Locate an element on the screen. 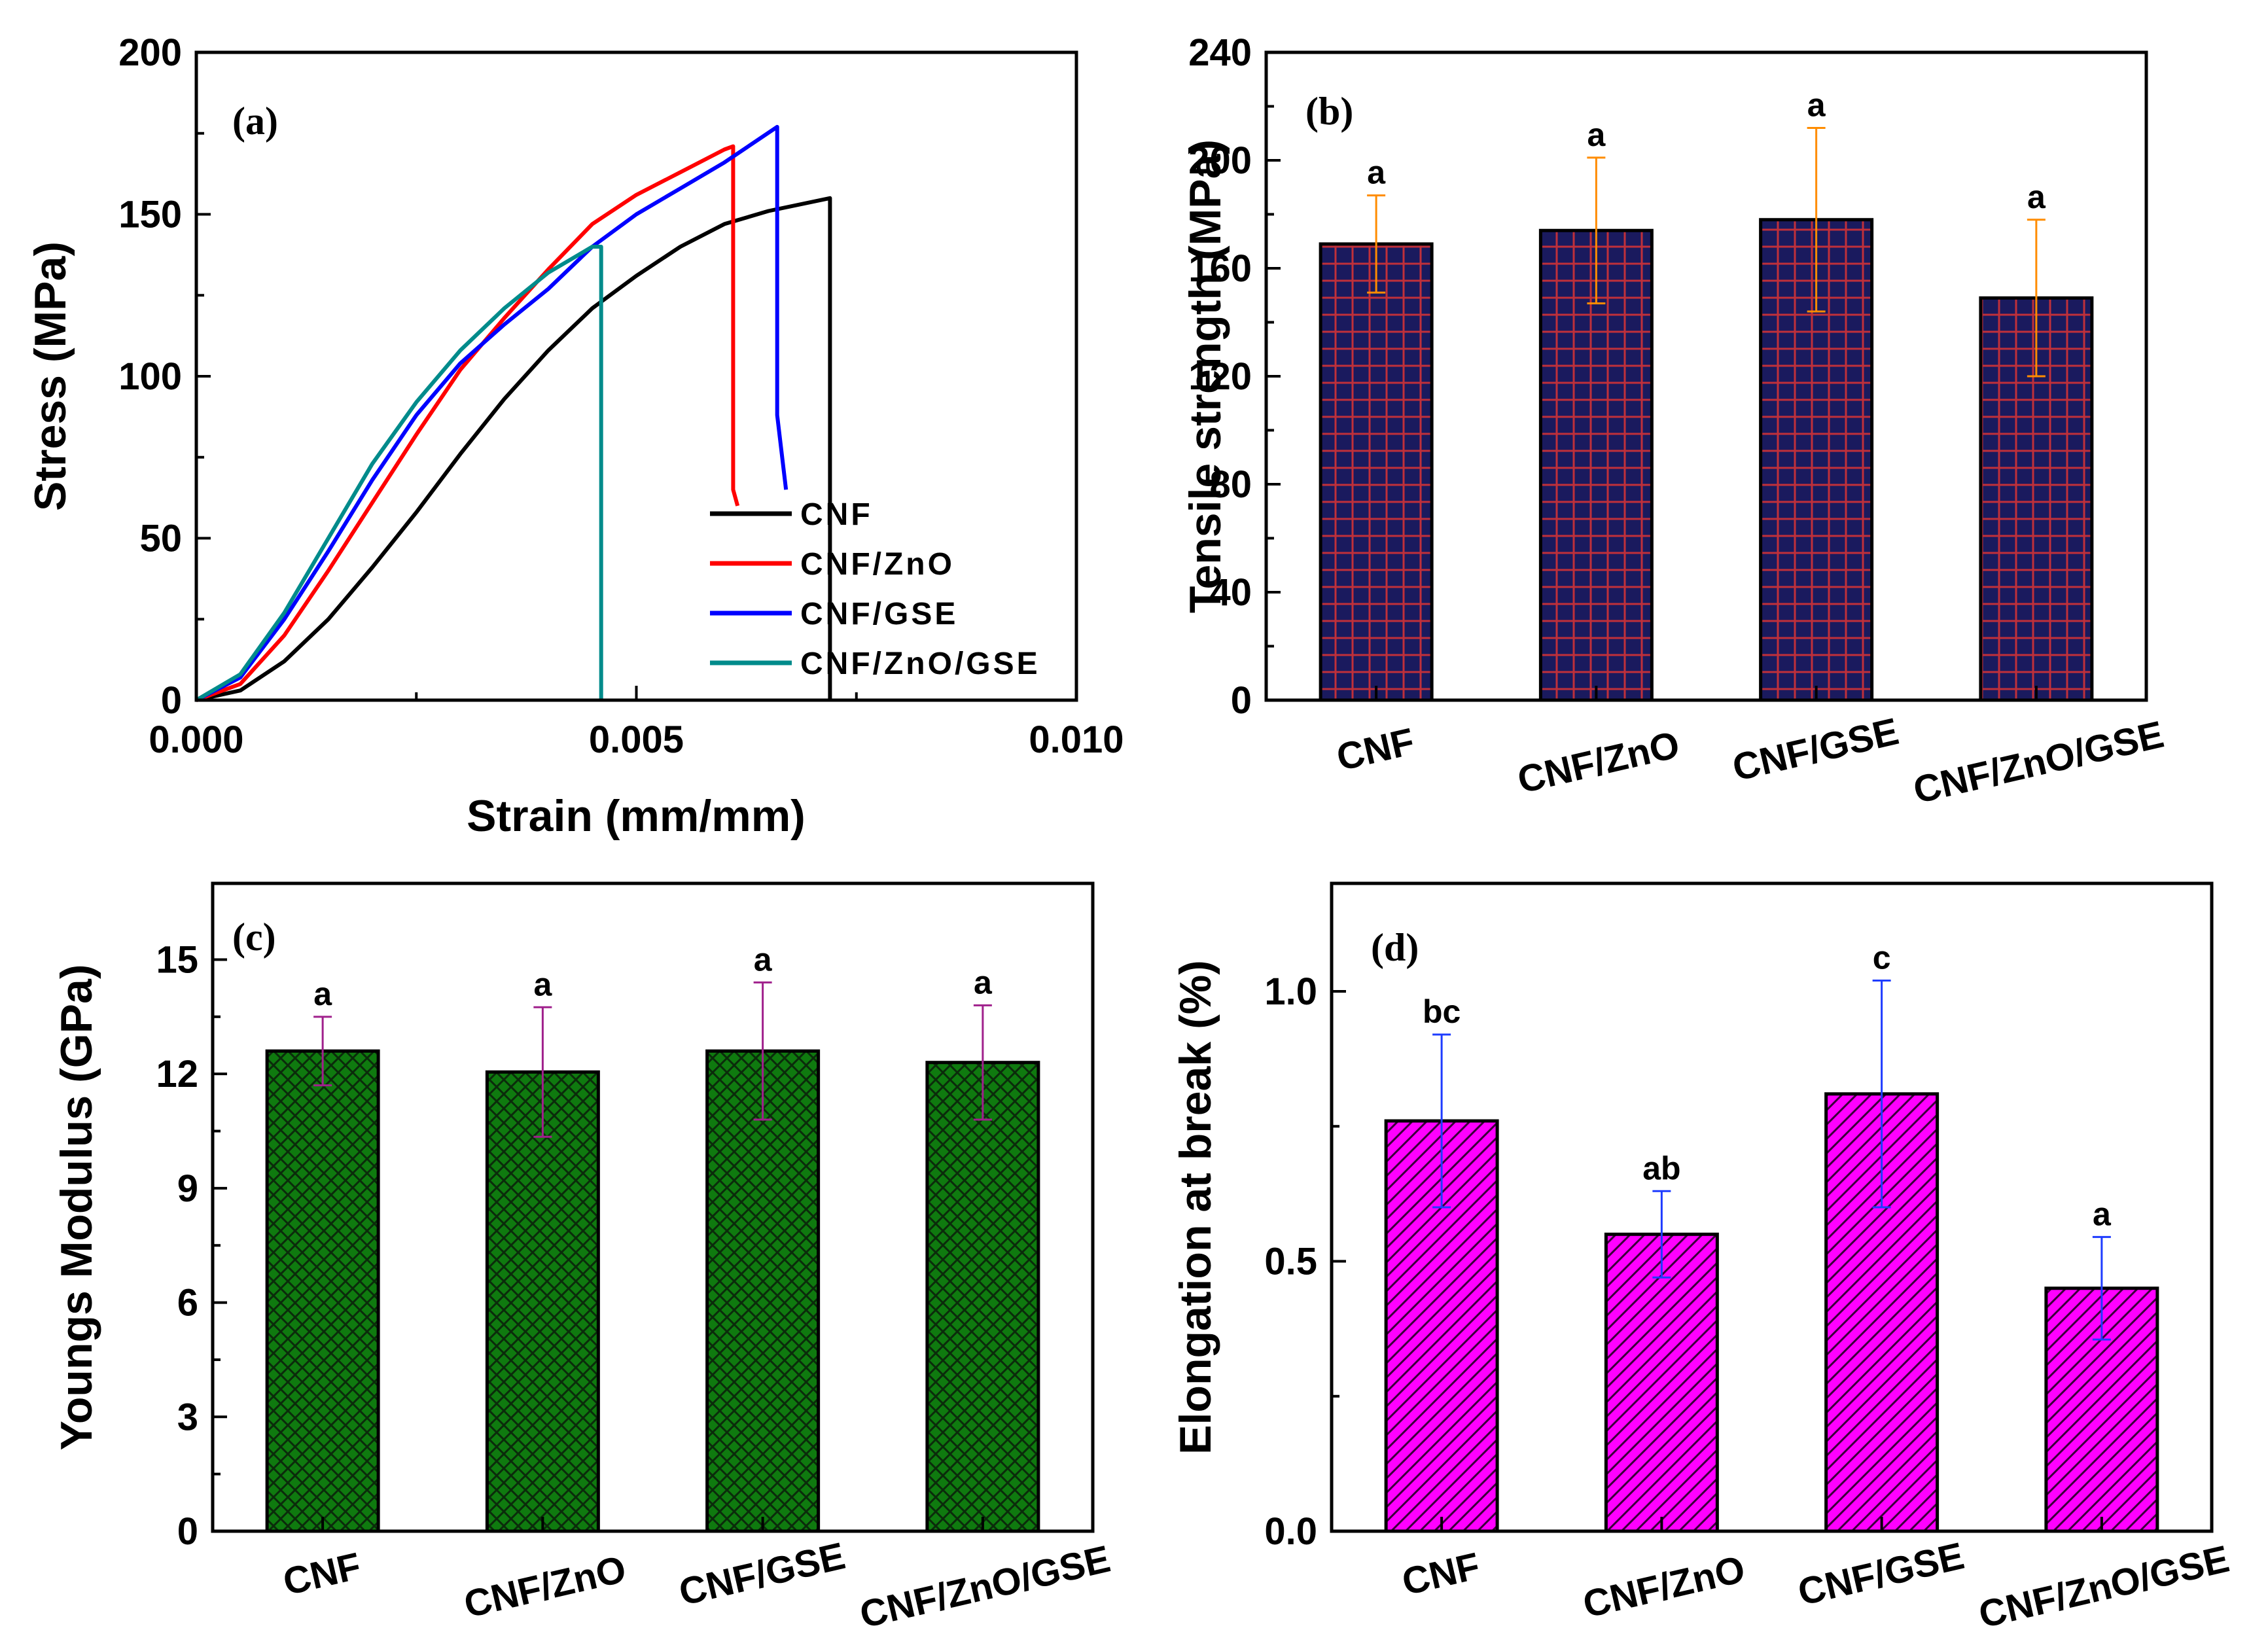 The height and width of the screenshot is (1630, 2268). series-line-cnf-zno-gse is located at coordinates (399, 474).